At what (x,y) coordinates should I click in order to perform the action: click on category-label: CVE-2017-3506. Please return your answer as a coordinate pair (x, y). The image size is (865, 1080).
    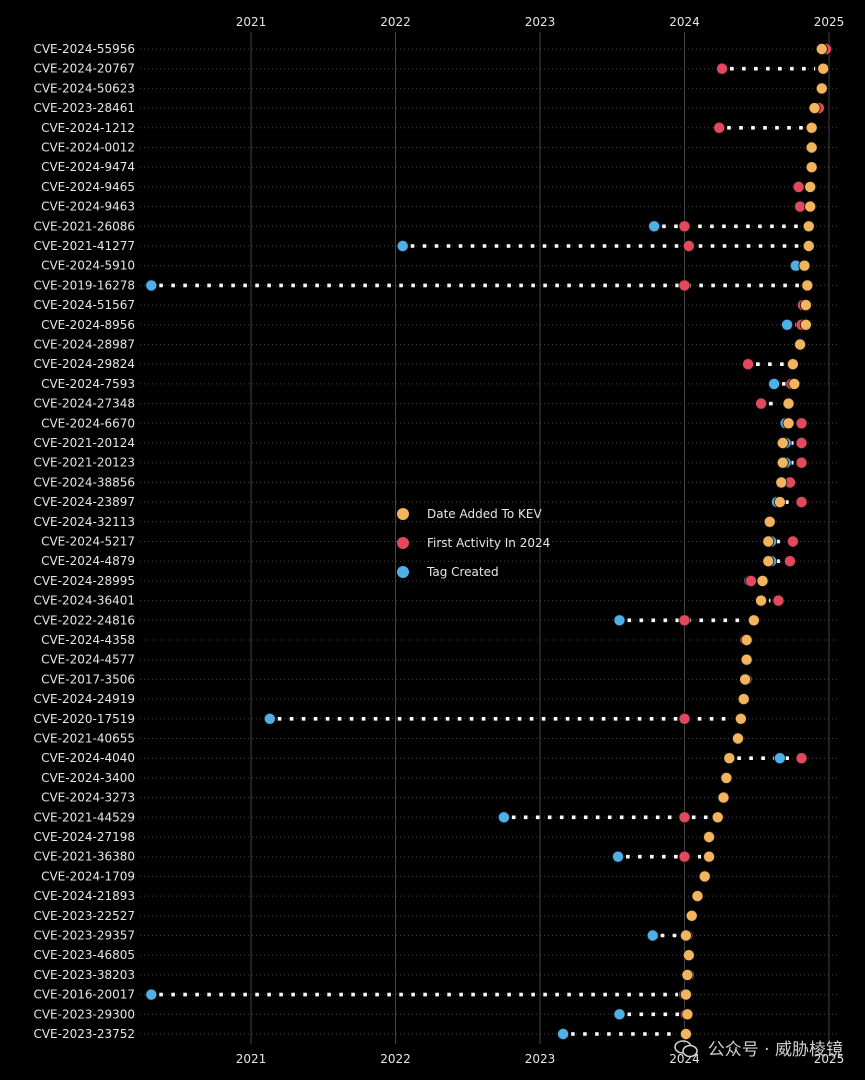
    Looking at the image, I should click on (88, 679).